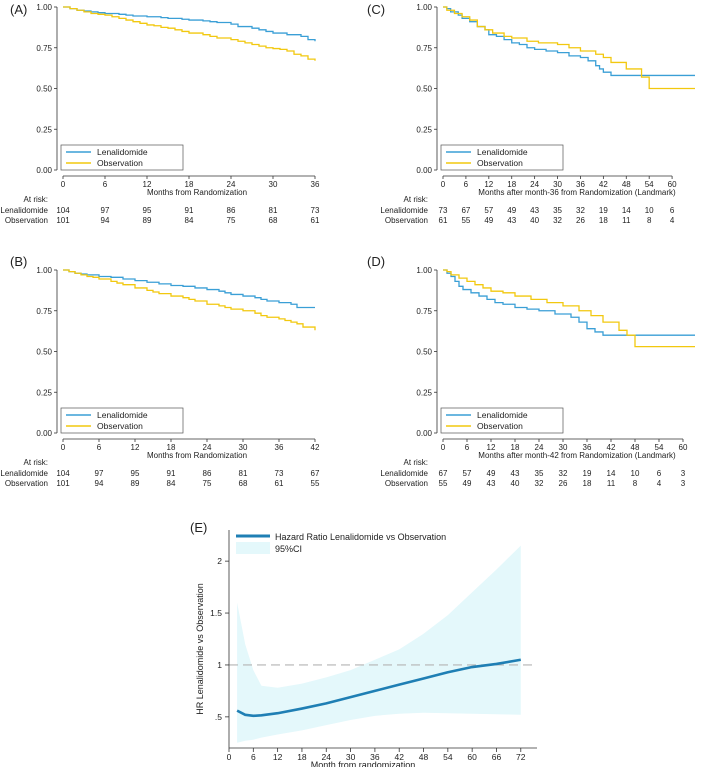 The width and height of the screenshot is (702, 767). I want to click on legend-box, so click(502, 420).